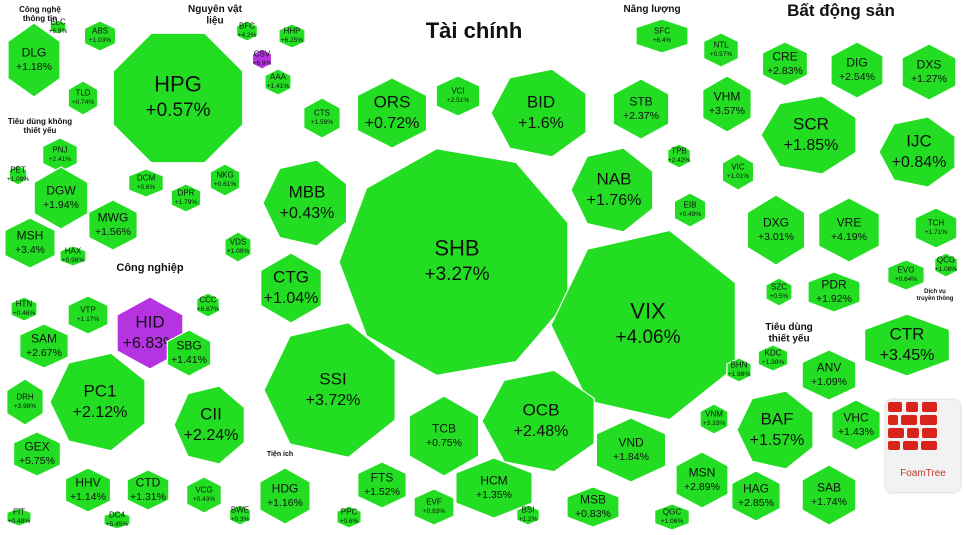  I want to click on cell-ticker-label: EIB, so click(690, 205).